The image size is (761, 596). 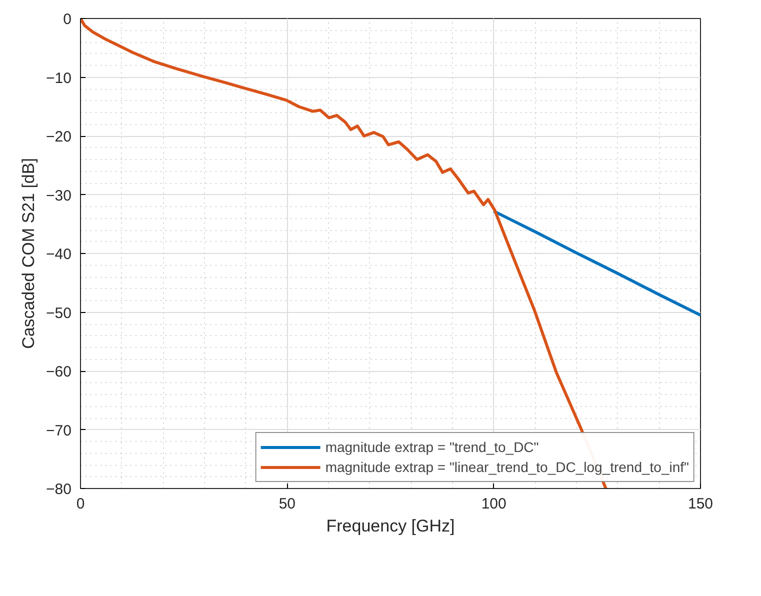 I want to click on y-tick-label: −70, so click(x=59, y=431).